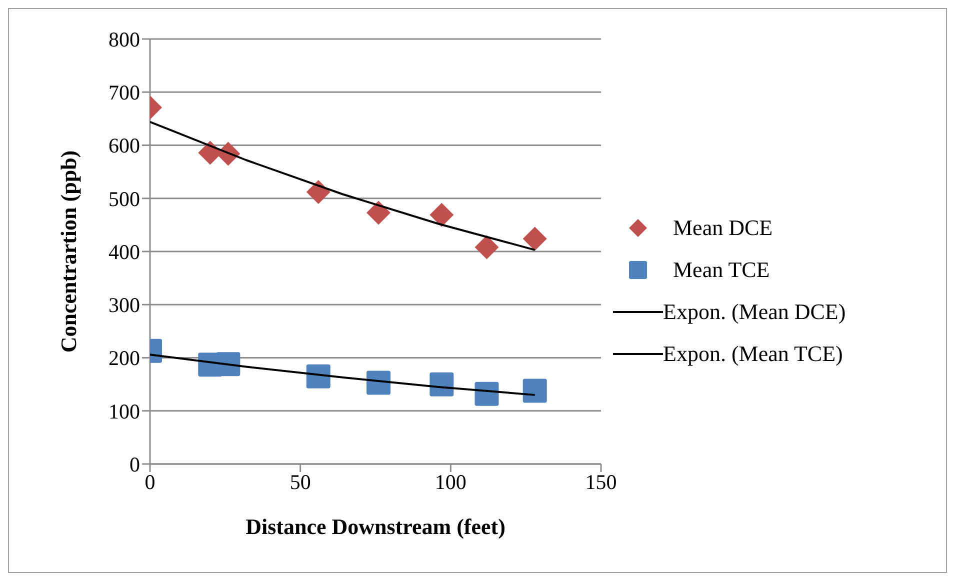  Describe the element at coordinates (150, 482) in the screenshot. I see `x-tick-label: 0` at that location.